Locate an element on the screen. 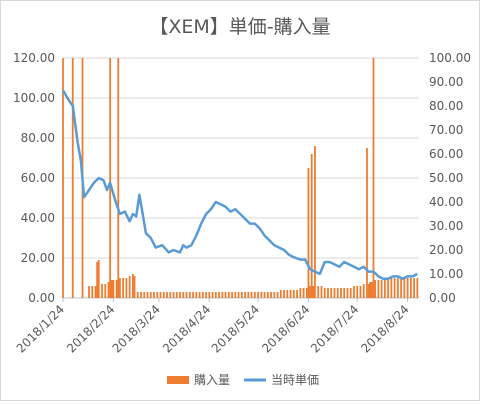  left-tick-label: 120.00 is located at coordinates (34, 58).